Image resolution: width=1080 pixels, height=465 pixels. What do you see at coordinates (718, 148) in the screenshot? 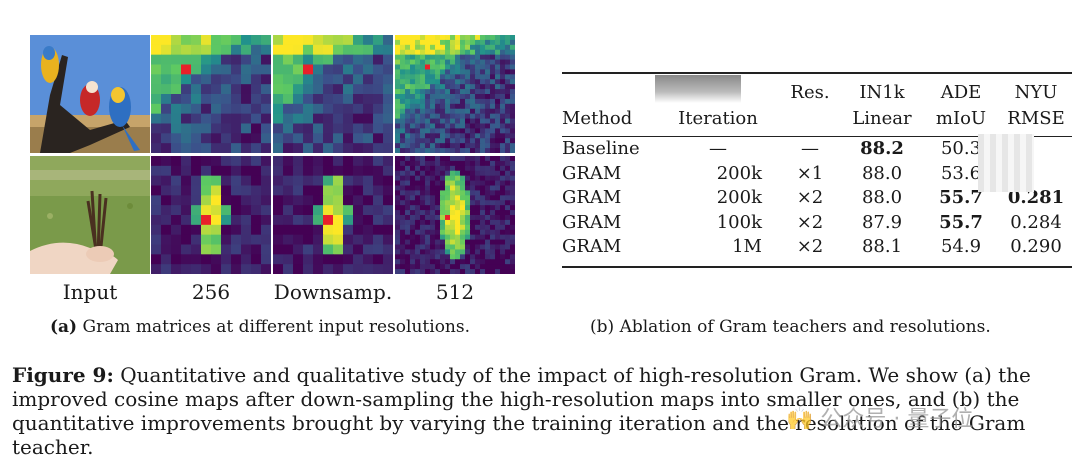
I see `cell-iteration: —` at bounding box center [718, 148].